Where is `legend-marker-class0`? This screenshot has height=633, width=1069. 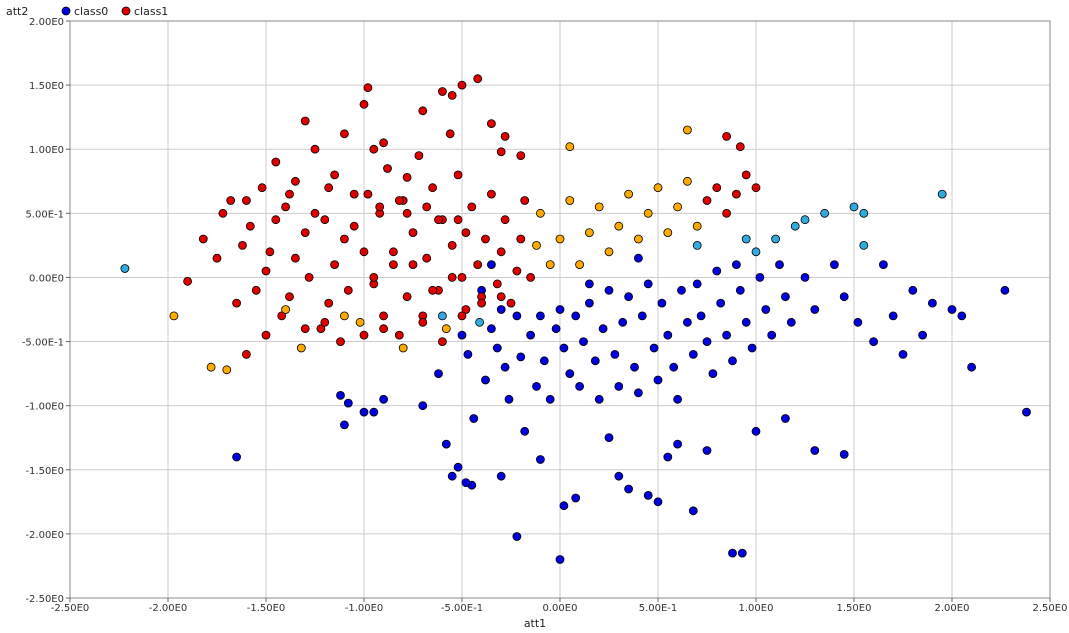 legend-marker-class0 is located at coordinates (66, 11).